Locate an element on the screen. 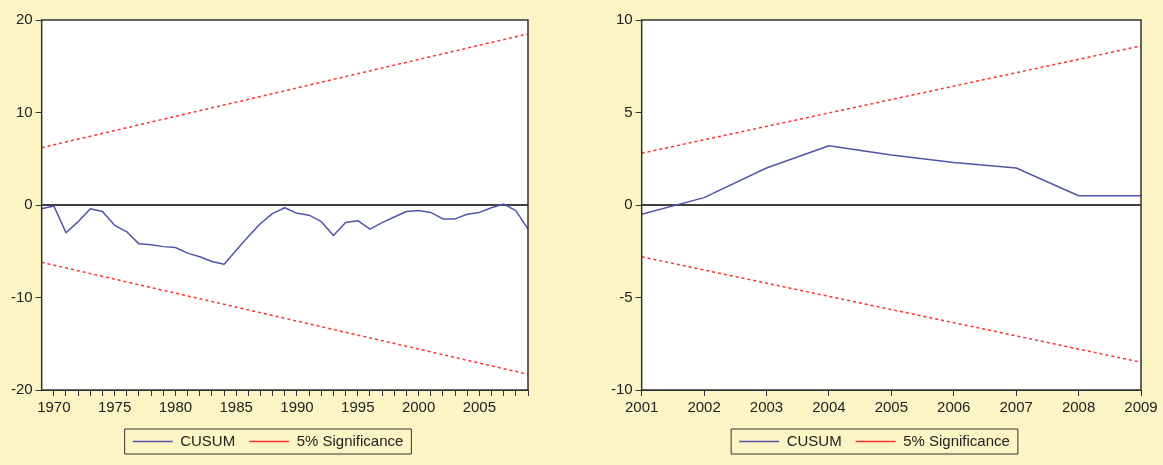 This screenshot has width=1163, height=465. x-tick-label: 1990 is located at coordinates (297, 407).